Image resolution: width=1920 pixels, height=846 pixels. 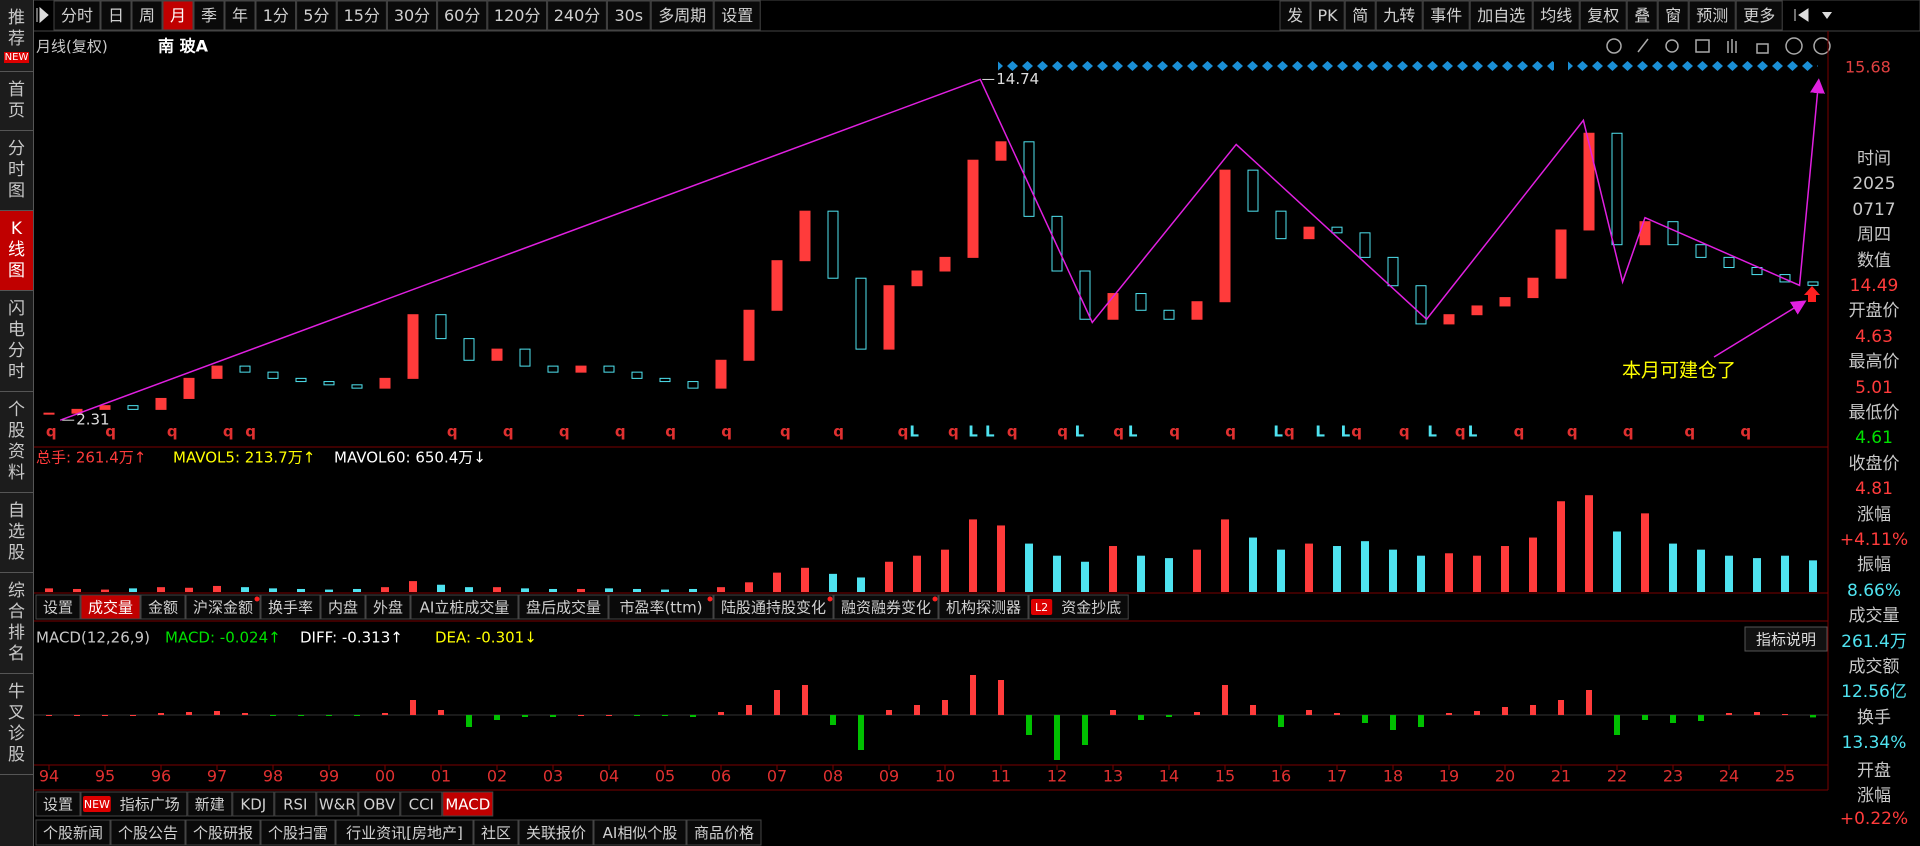 I want to click on tab-label: 叠, so click(x=1642, y=15).